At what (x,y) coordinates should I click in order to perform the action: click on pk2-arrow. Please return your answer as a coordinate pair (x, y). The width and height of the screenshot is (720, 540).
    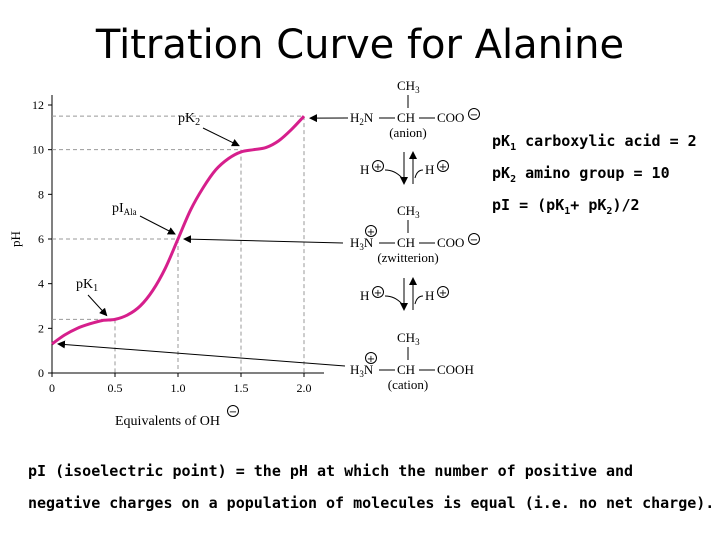
    Looking at the image, I should click on (221, 137).